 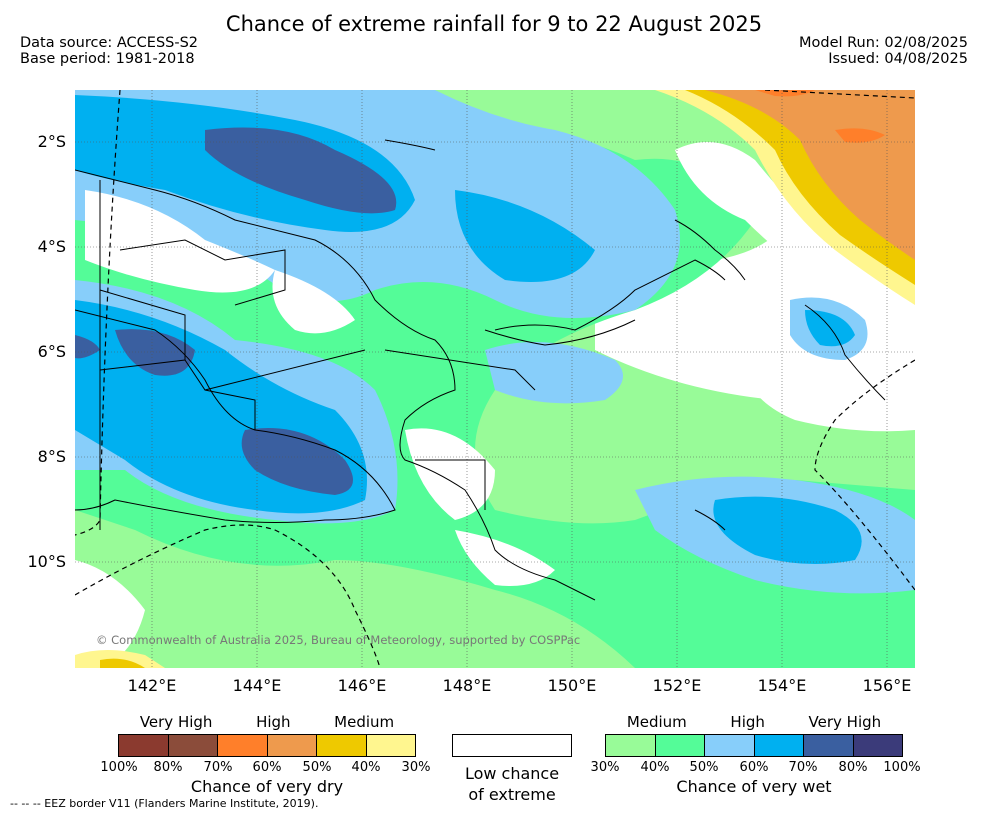 I want to click on low-chance-line1: Low chance, so click(x=512, y=773).